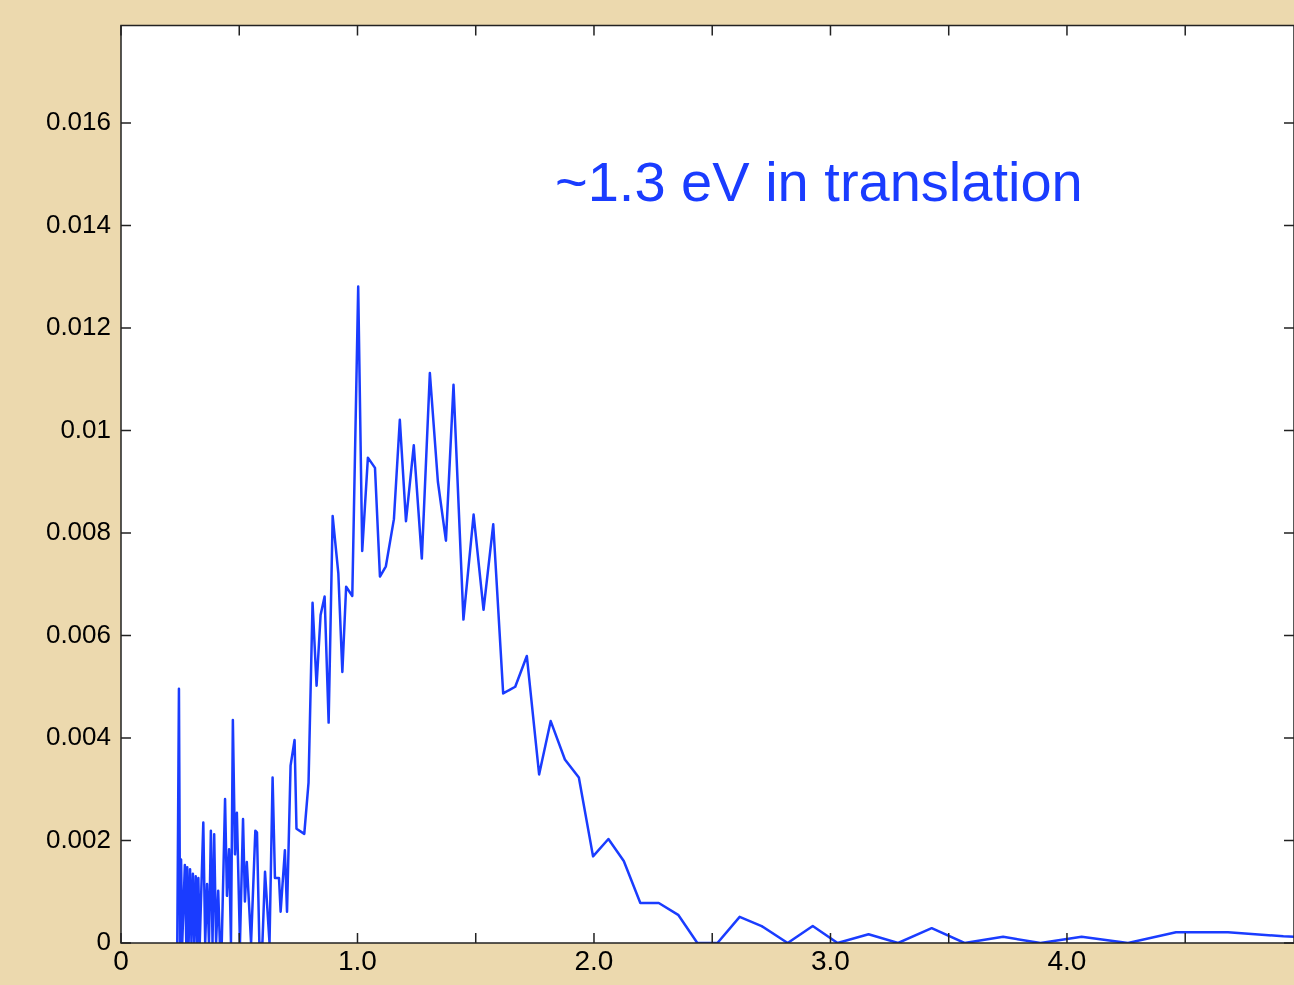 Image resolution: width=1294 pixels, height=985 pixels. What do you see at coordinates (357, 960) in the screenshot?
I see `x-tick-label: 1.0` at bounding box center [357, 960].